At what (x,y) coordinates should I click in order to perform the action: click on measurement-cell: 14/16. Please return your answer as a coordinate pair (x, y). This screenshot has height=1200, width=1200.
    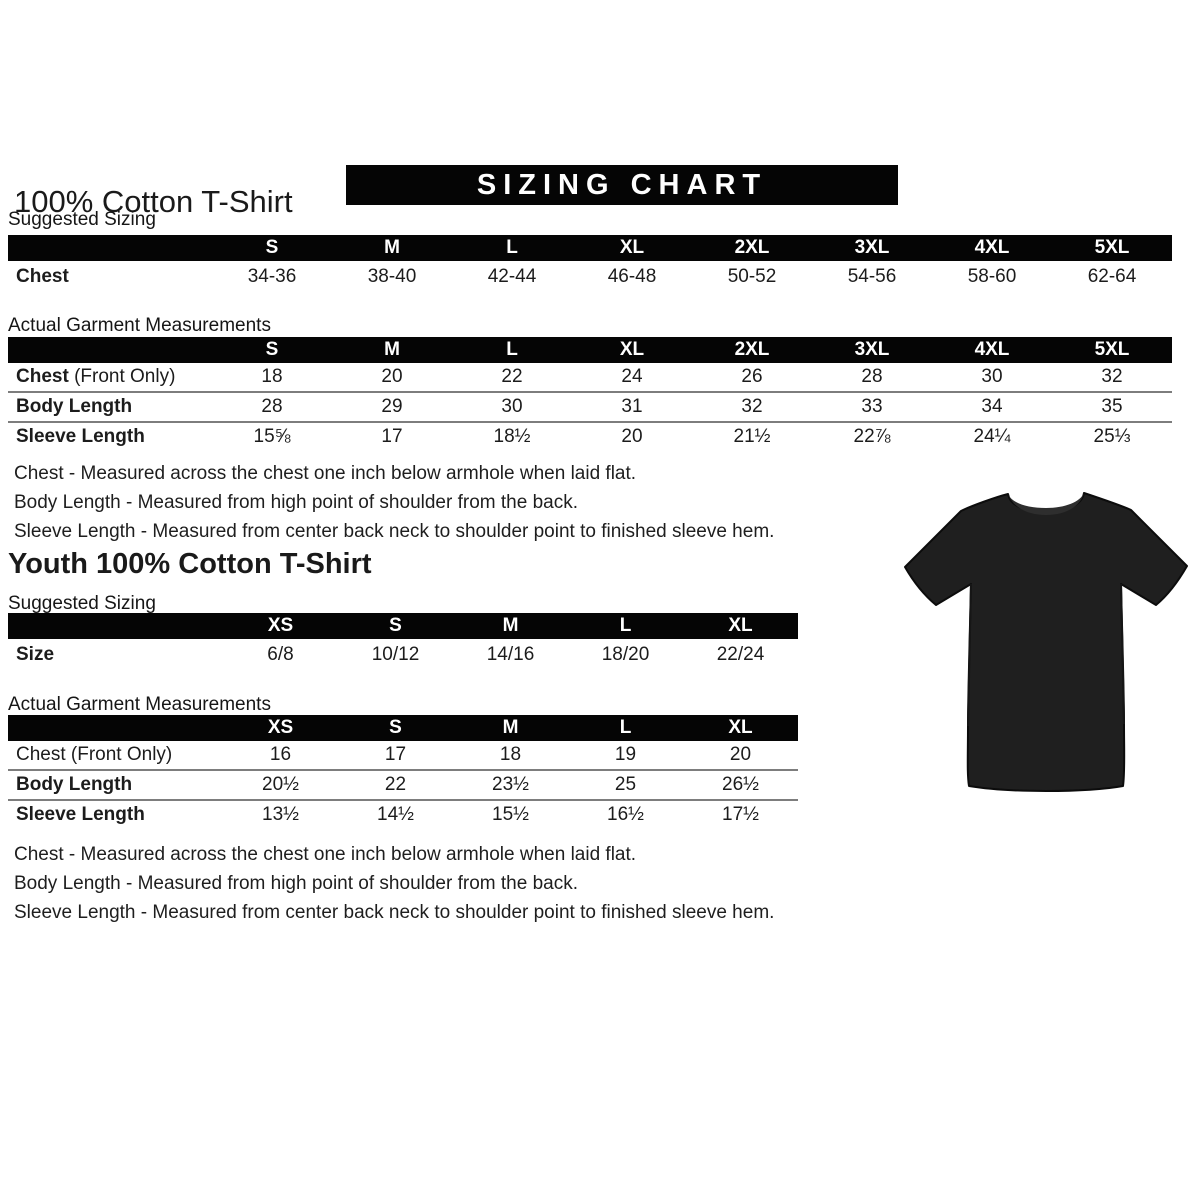
    Looking at the image, I should click on (510, 654).